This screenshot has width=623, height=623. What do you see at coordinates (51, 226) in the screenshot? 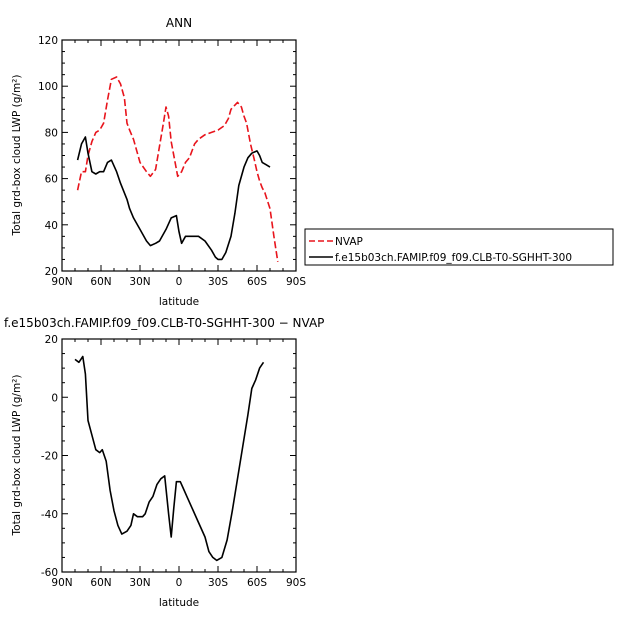
I see `y-tick-label: 40` at bounding box center [51, 226].